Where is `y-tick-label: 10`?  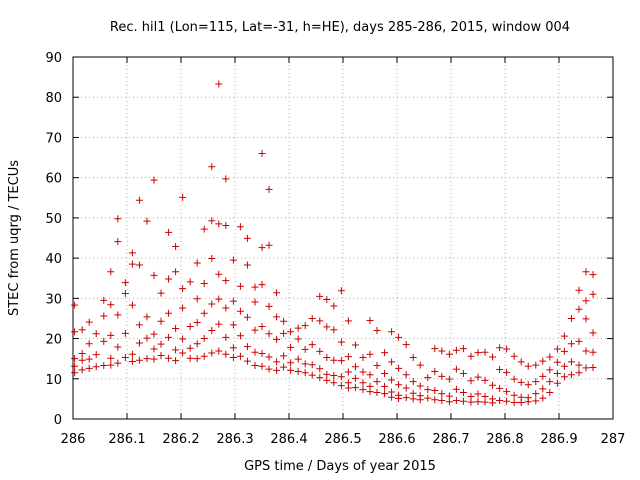
y-tick-label: 10 is located at coordinates (53, 380).